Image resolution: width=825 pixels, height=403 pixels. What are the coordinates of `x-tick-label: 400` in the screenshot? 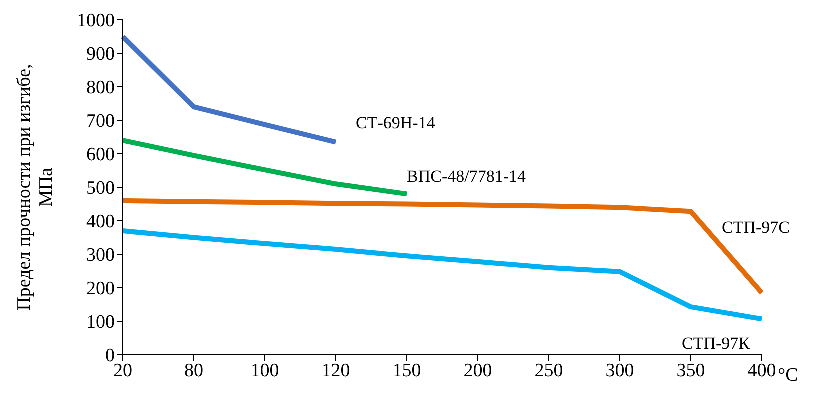 It's located at (762, 371).